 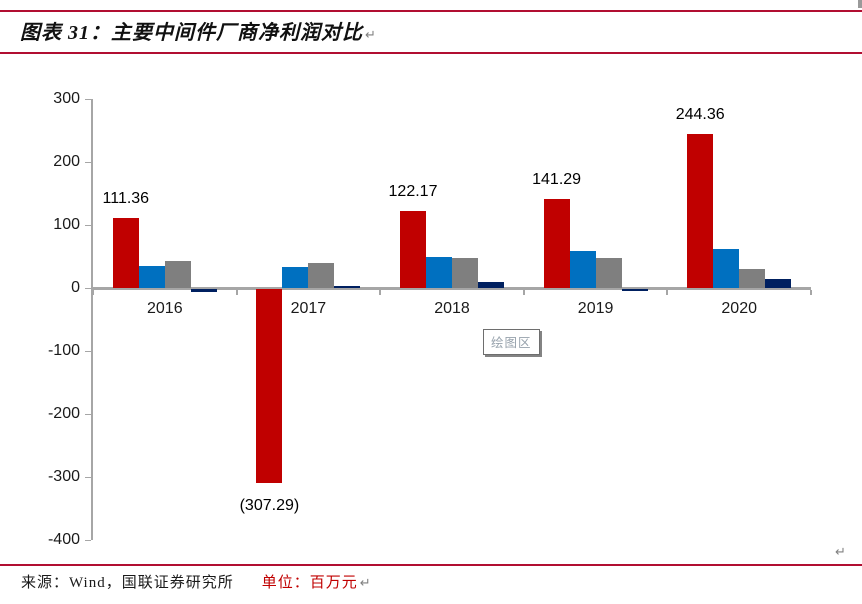 What do you see at coordinates (556, 243) in the screenshot?
I see `bar-series-red-2019` at bounding box center [556, 243].